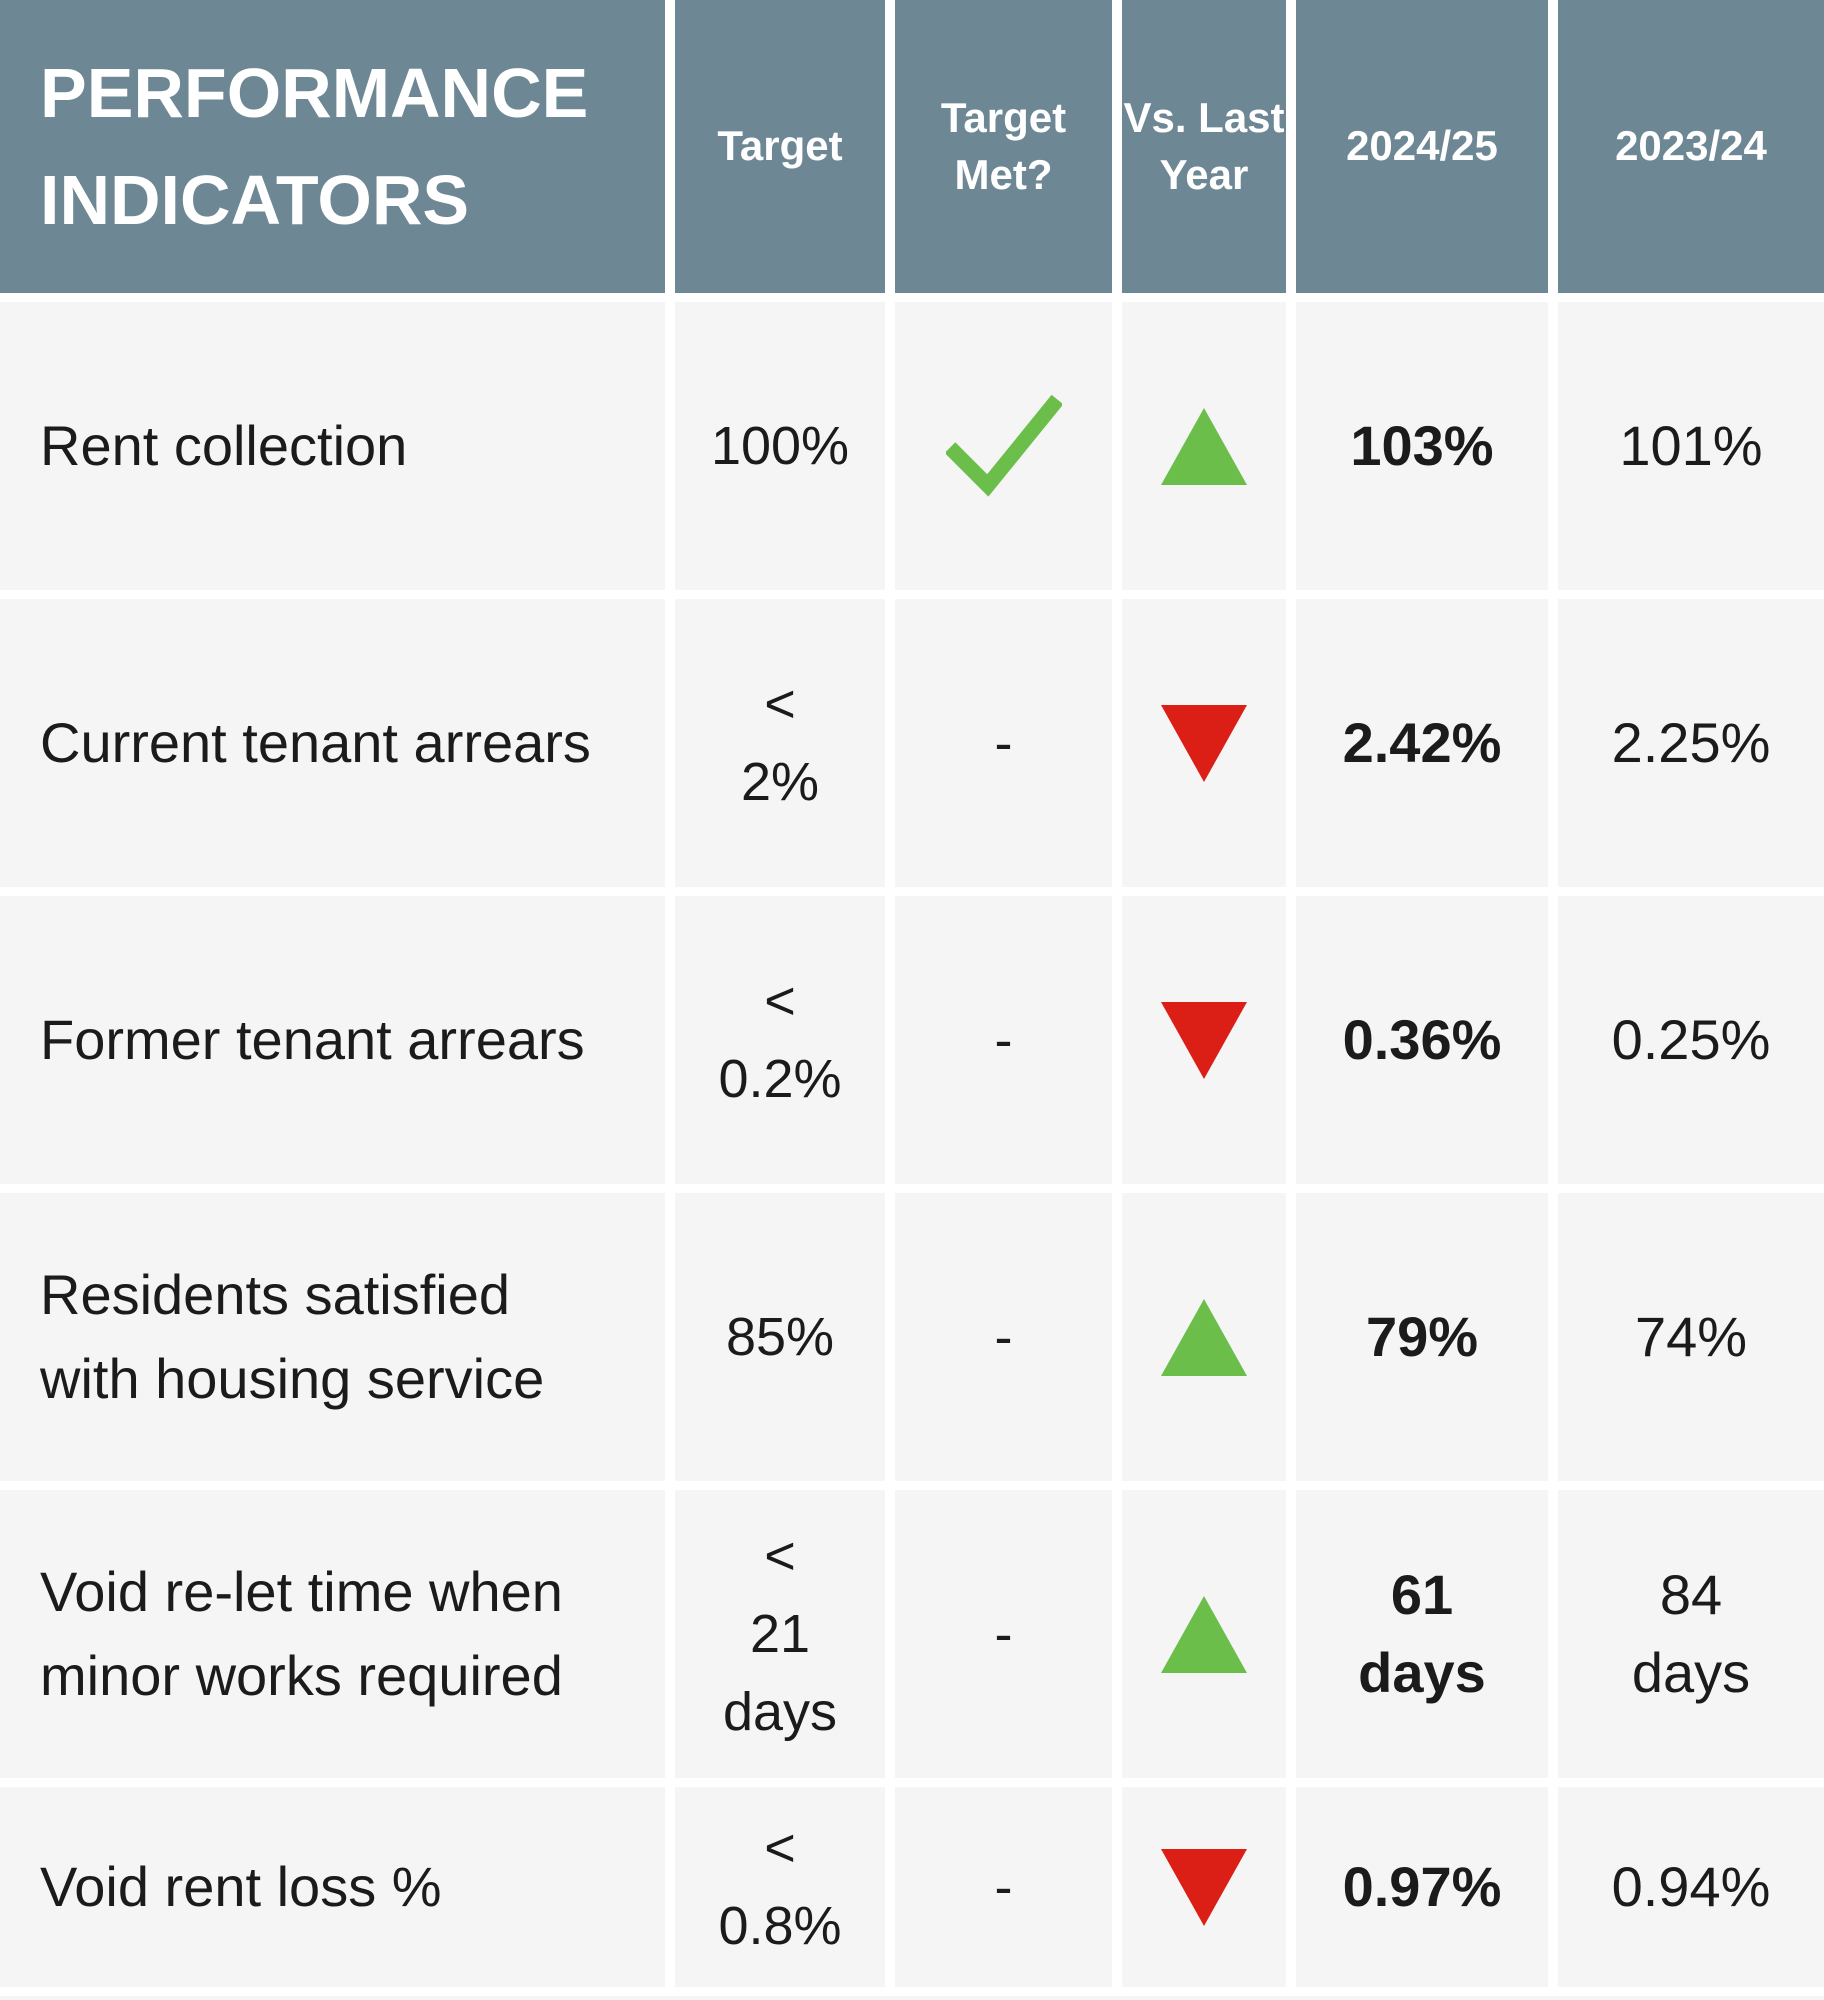 This screenshot has width=1824, height=2000. Describe the element at coordinates (780, 1634) in the screenshot. I see `target-value: < 21 days` at that location.